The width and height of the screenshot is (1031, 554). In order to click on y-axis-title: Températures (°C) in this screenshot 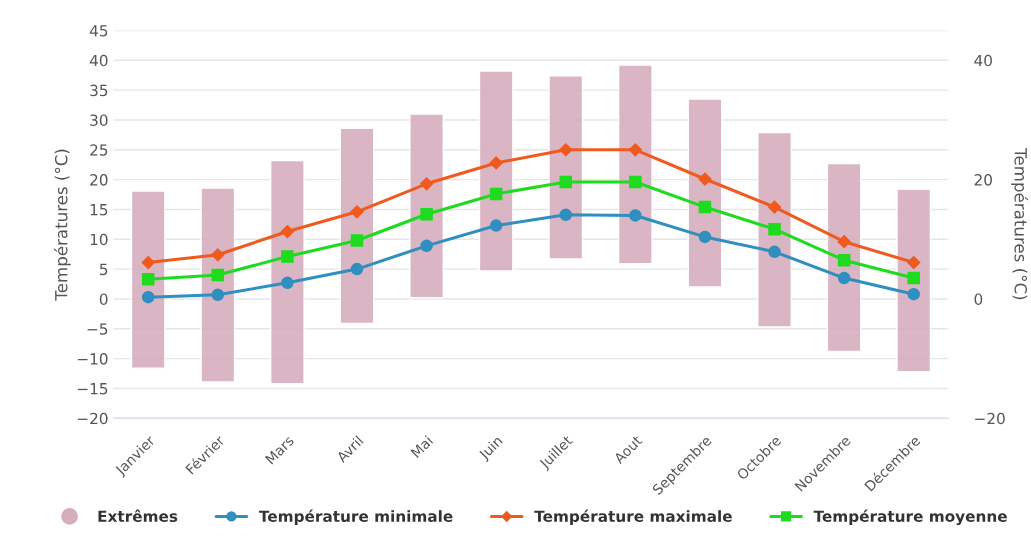, I will do `click(62, 225)`.